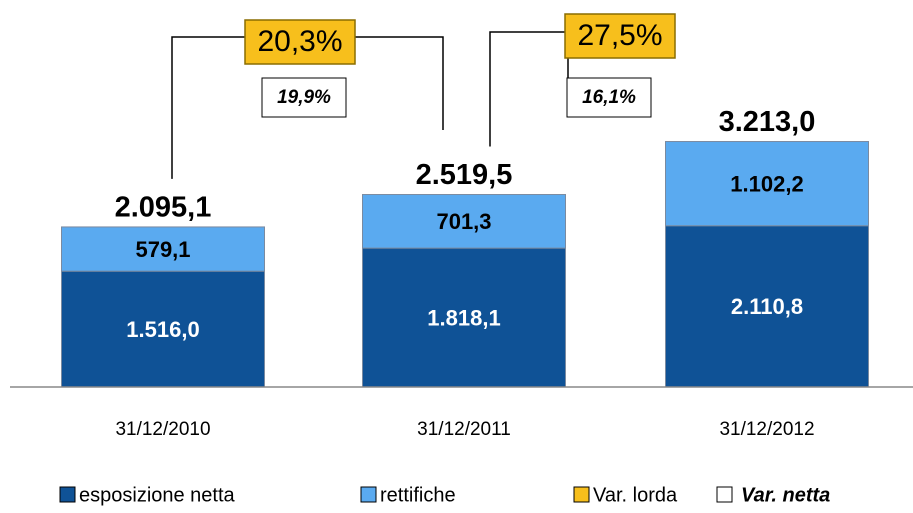 This screenshot has height=513, width=913. Describe the element at coordinates (162, 429) in the screenshot. I see `x-tick-label: 31/12/2010` at that location.